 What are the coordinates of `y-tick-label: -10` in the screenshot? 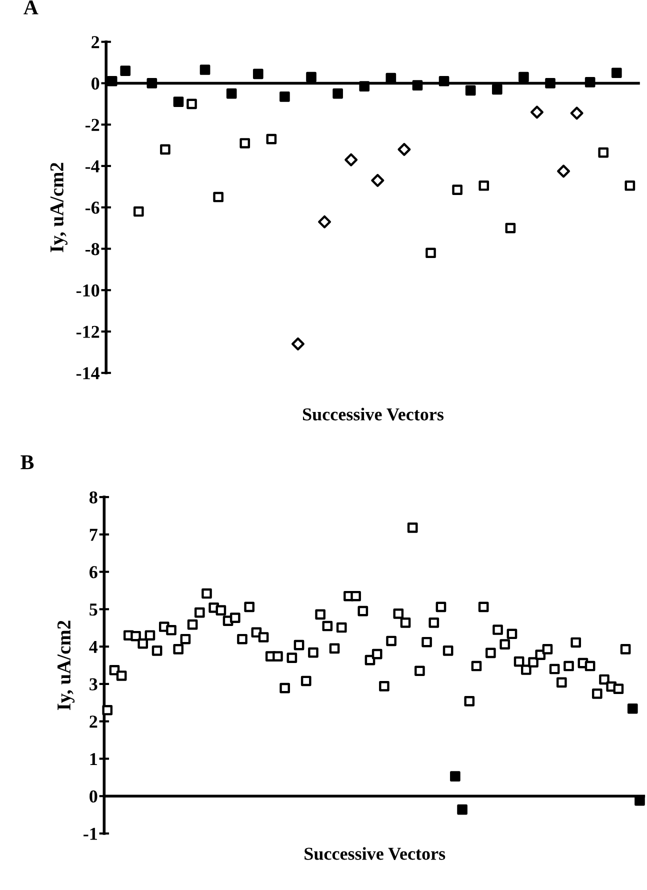 It's located at (88, 290).